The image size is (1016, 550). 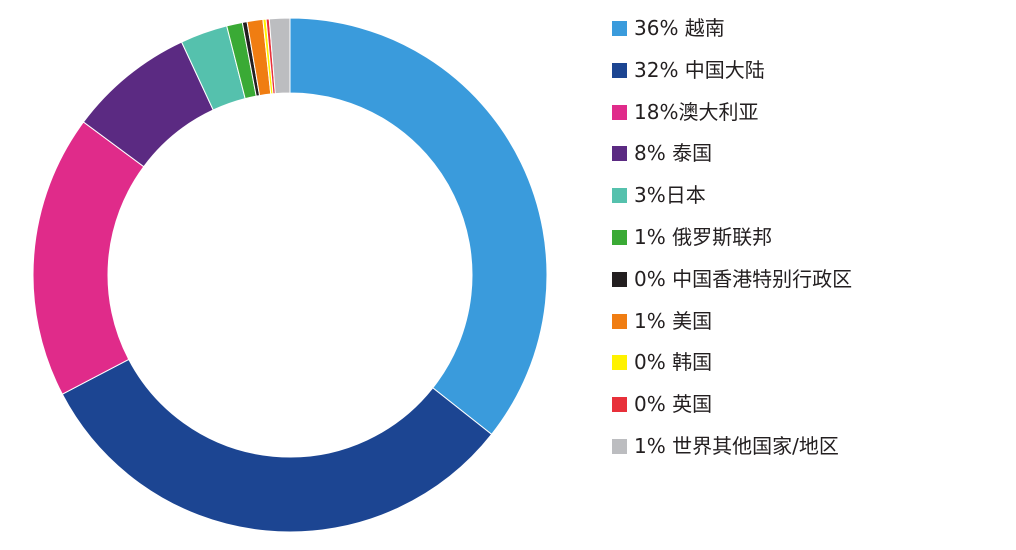 I want to click on legend-item: 1% 世界其他国家/地区, so click(x=812, y=451).